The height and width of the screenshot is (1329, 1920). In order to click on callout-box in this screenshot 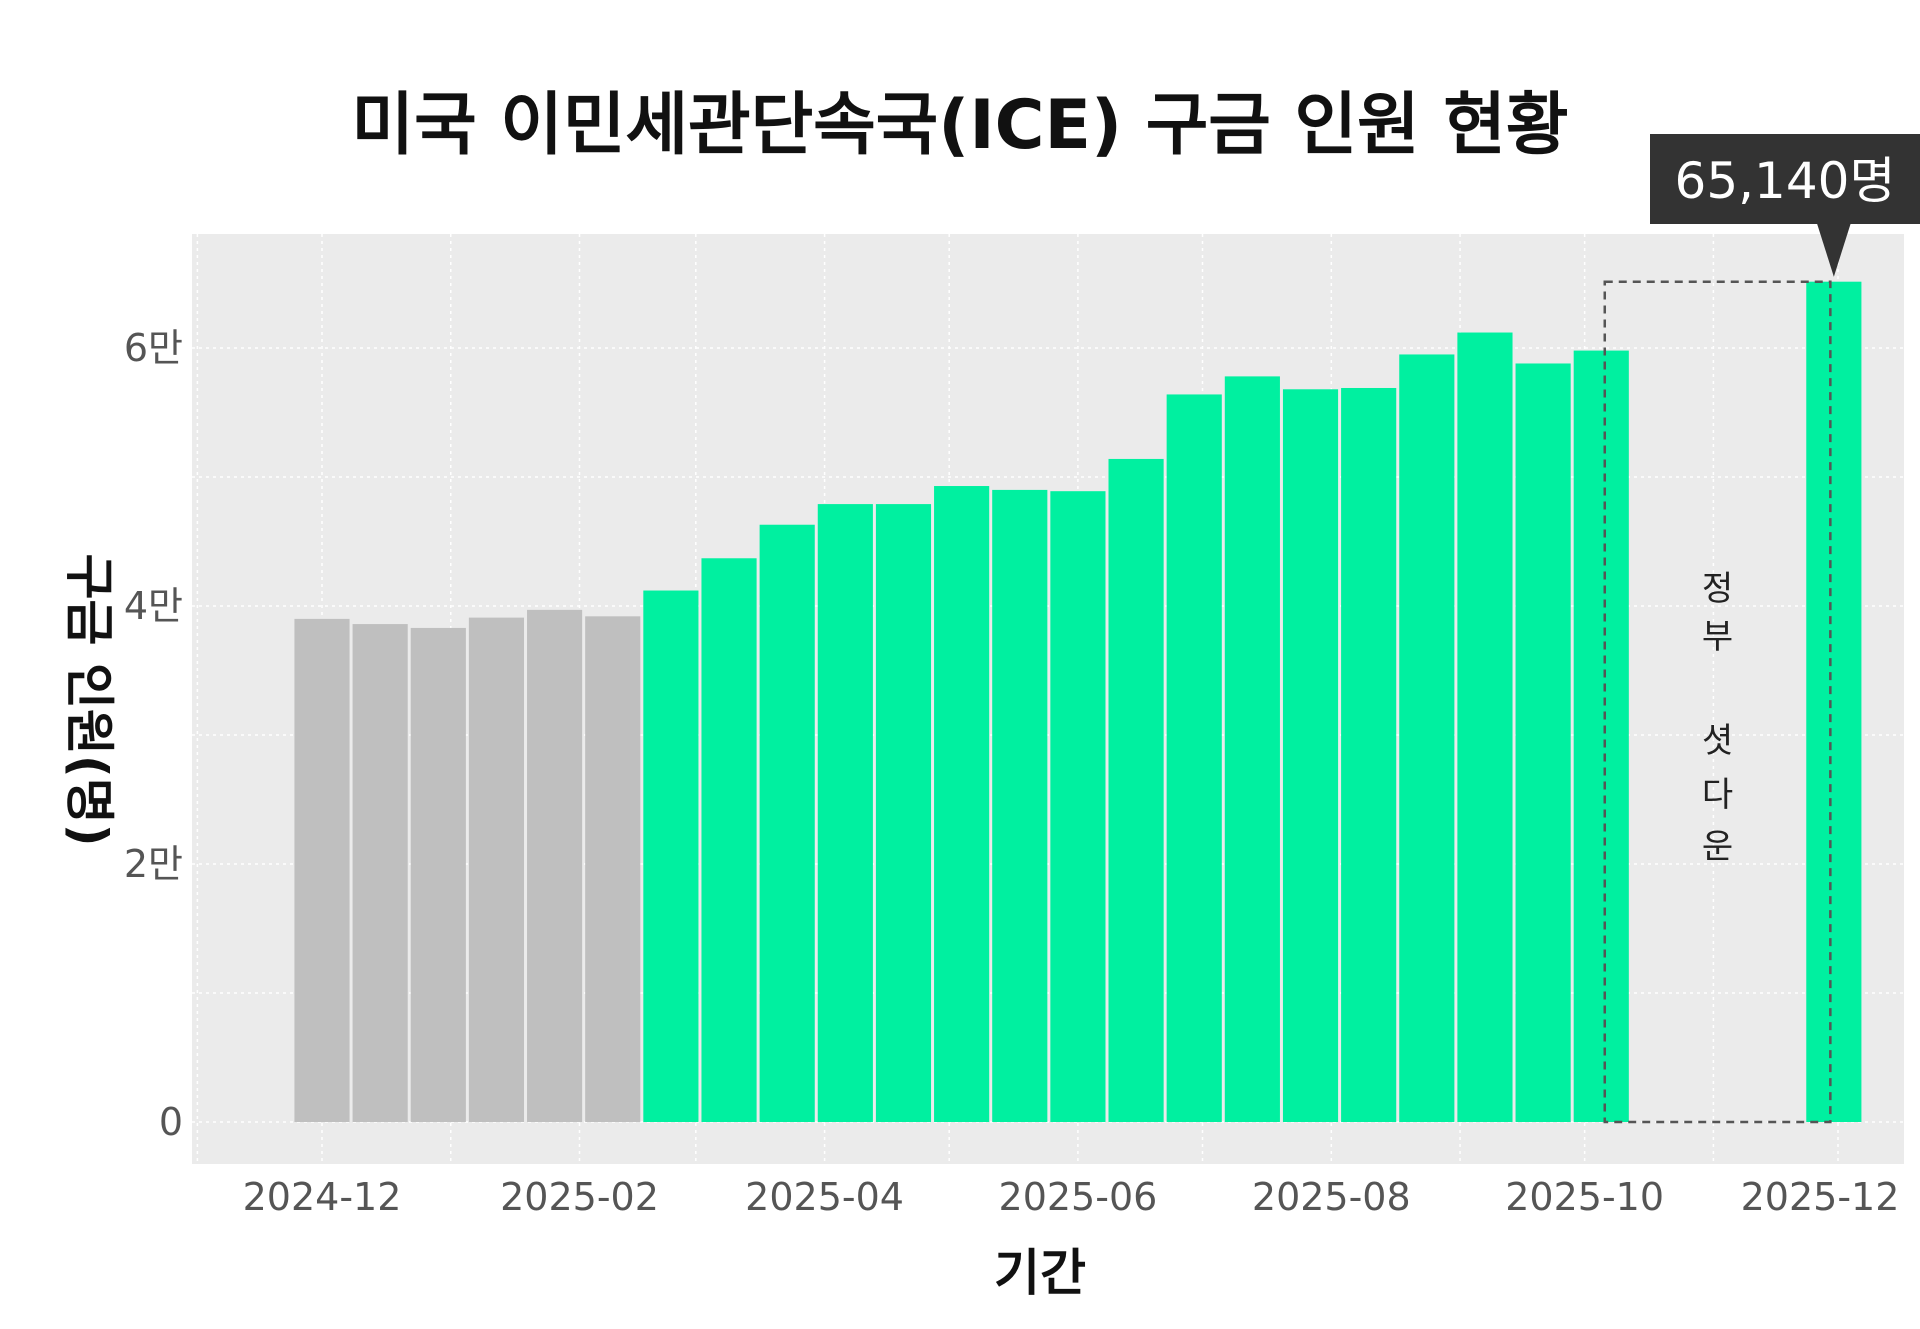, I will do `click(1785, 179)`.